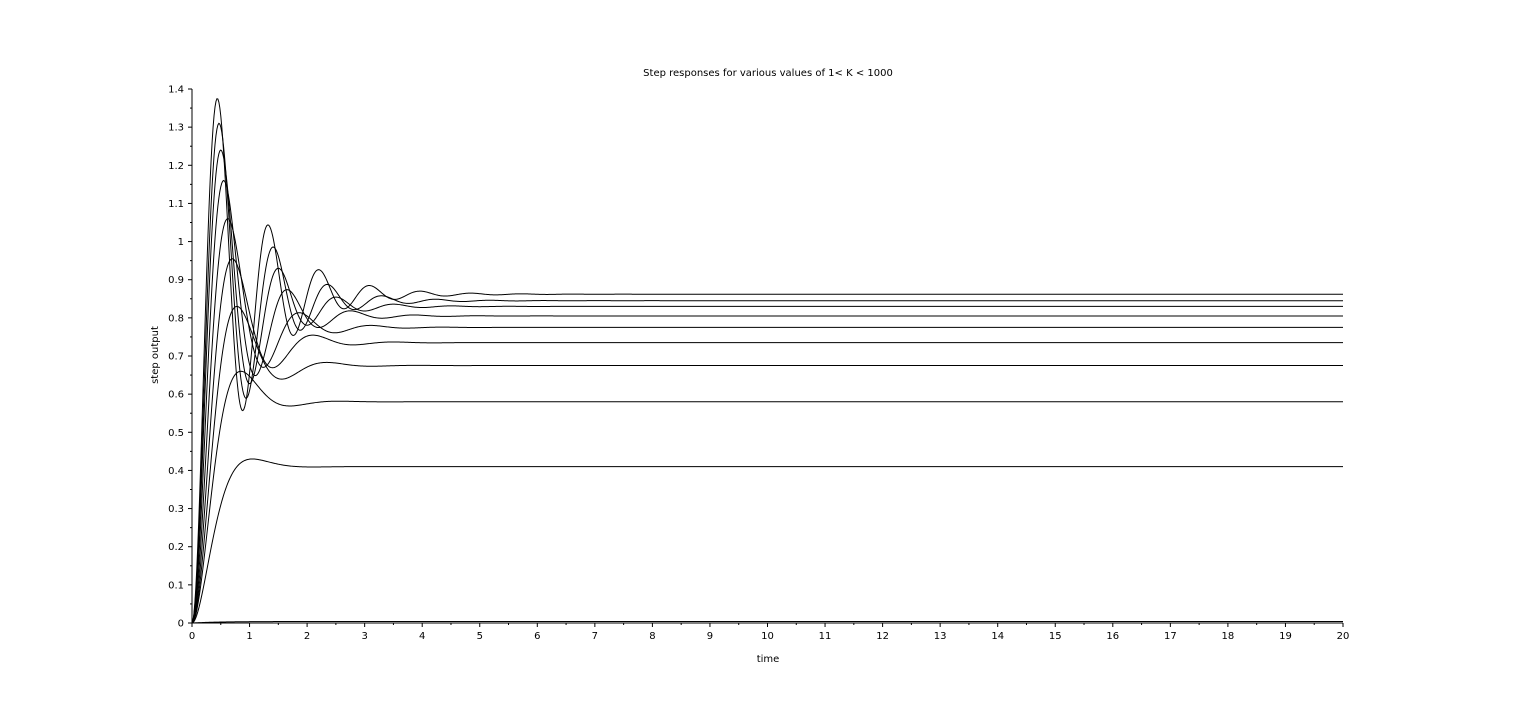  I want to click on x-tick-label: 11, so click(825, 636).